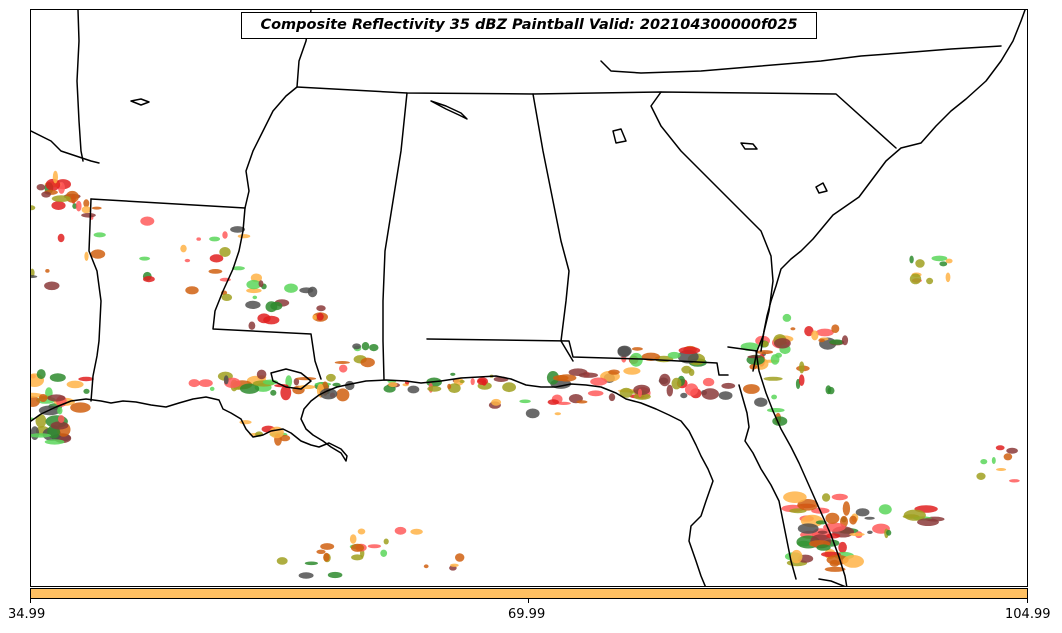 The height and width of the screenshot is (633, 1062). What do you see at coordinates (527, 614) in the screenshot?
I see `colorbar-tick-label-mid: 69.99` at bounding box center [527, 614].